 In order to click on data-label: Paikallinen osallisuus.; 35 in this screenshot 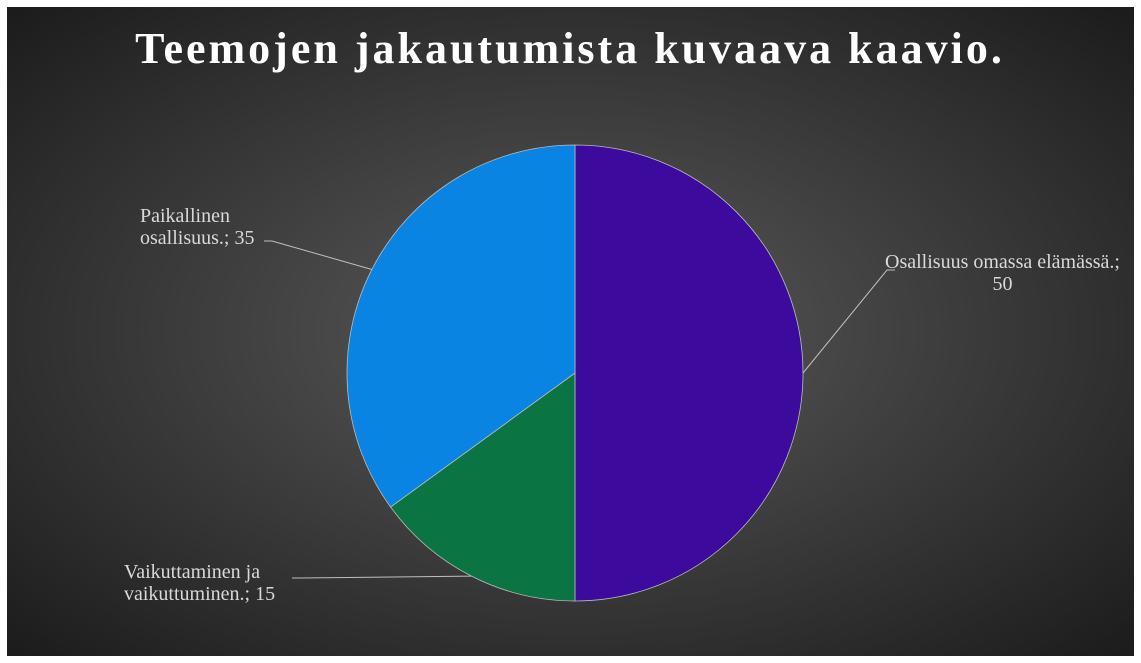, I will do `click(197, 227)`.